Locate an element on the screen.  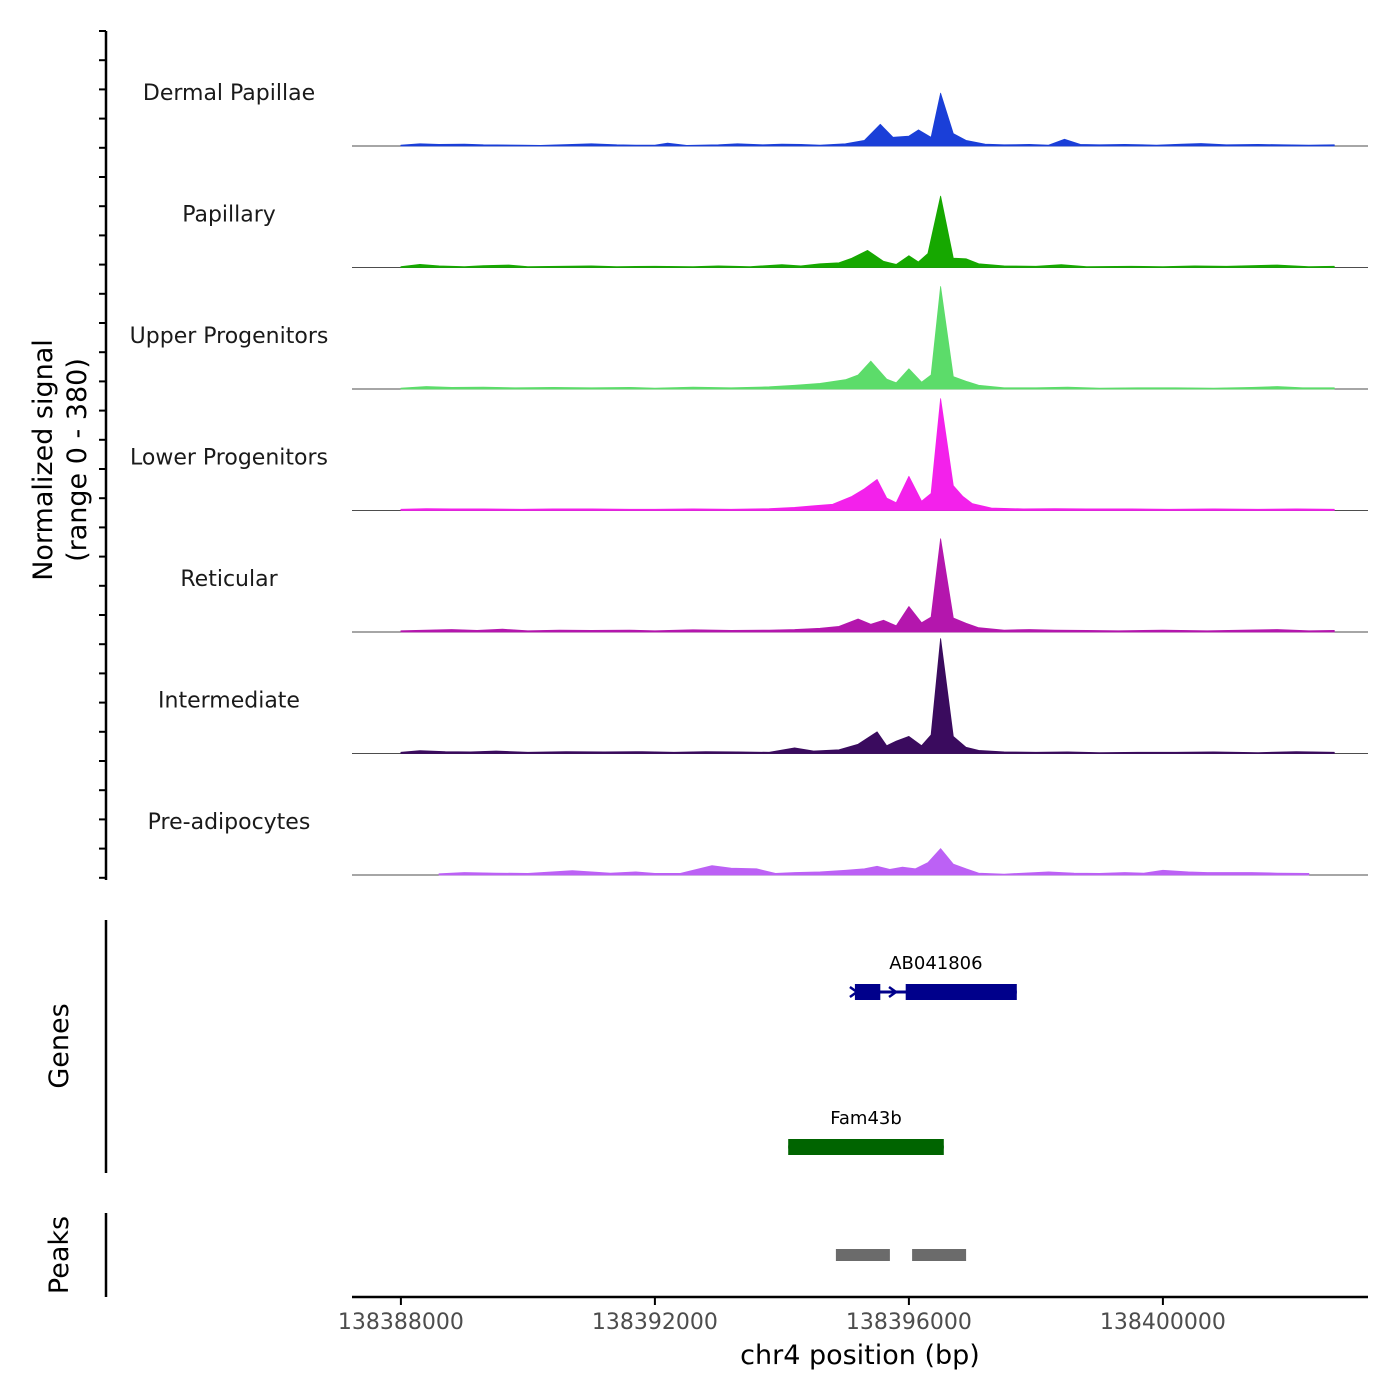
track-label-lower-progenitors: Lower Progenitors is located at coordinates (229, 458).